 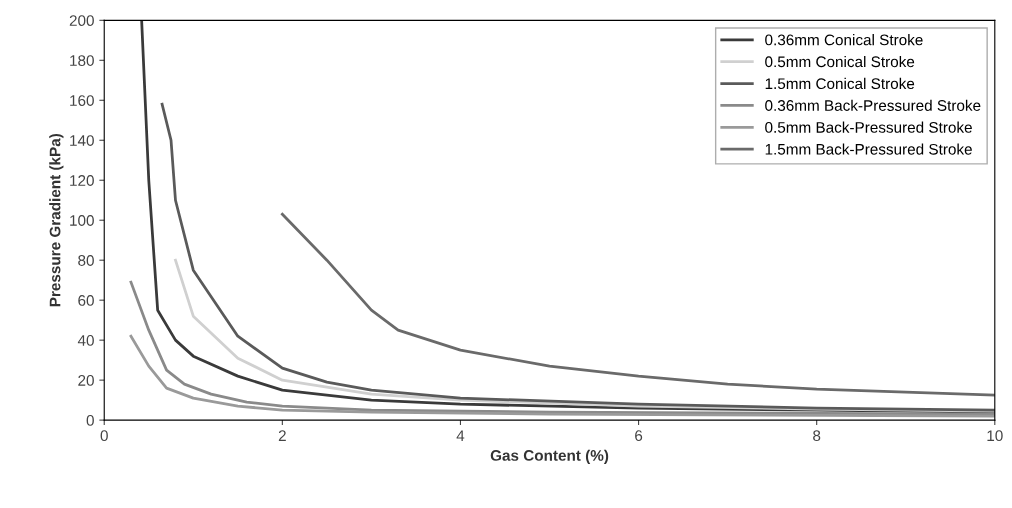 What do you see at coordinates (840, 61) in the screenshot?
I see `legend-label: 0.5mm Conical Stroke` at bounding box center [840, 61].